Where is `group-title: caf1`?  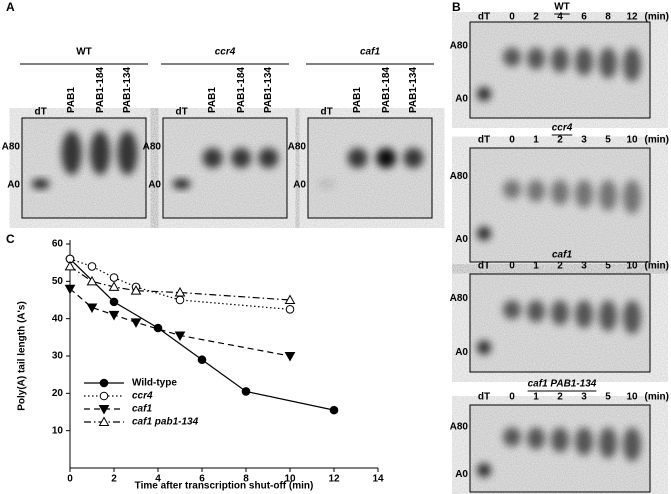 group-title: caf1 is located at coordinates (370, 52).